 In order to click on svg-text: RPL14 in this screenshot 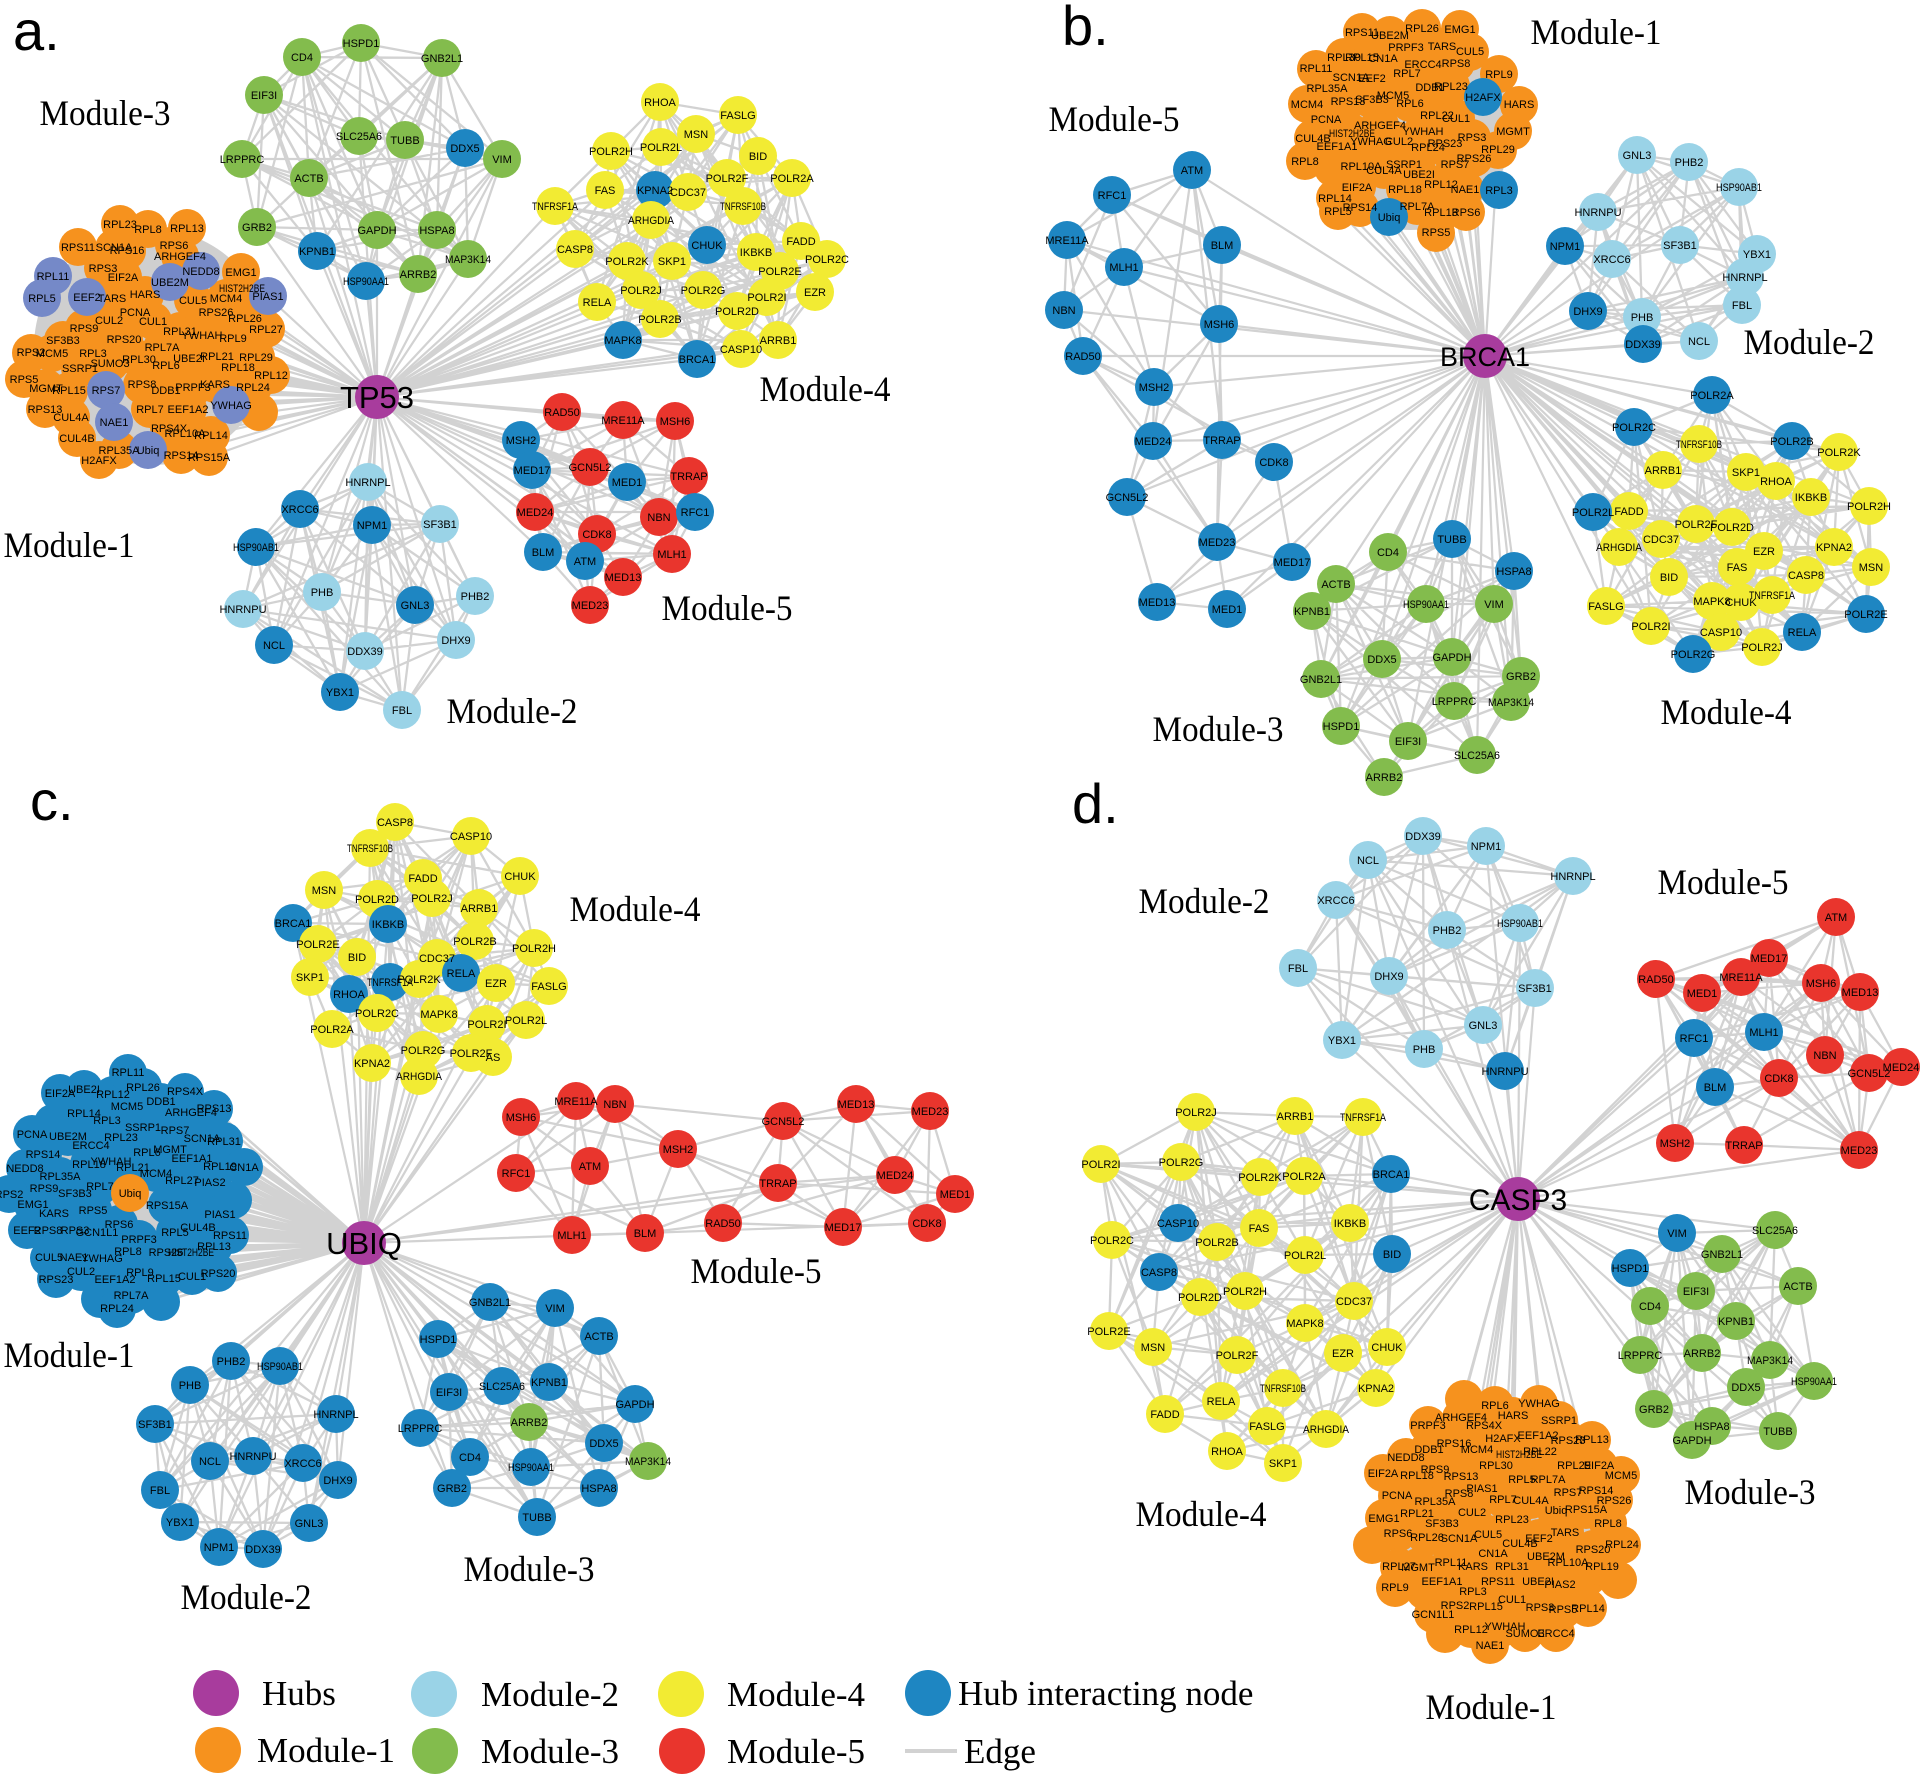, I will do `click(211, 436)`.